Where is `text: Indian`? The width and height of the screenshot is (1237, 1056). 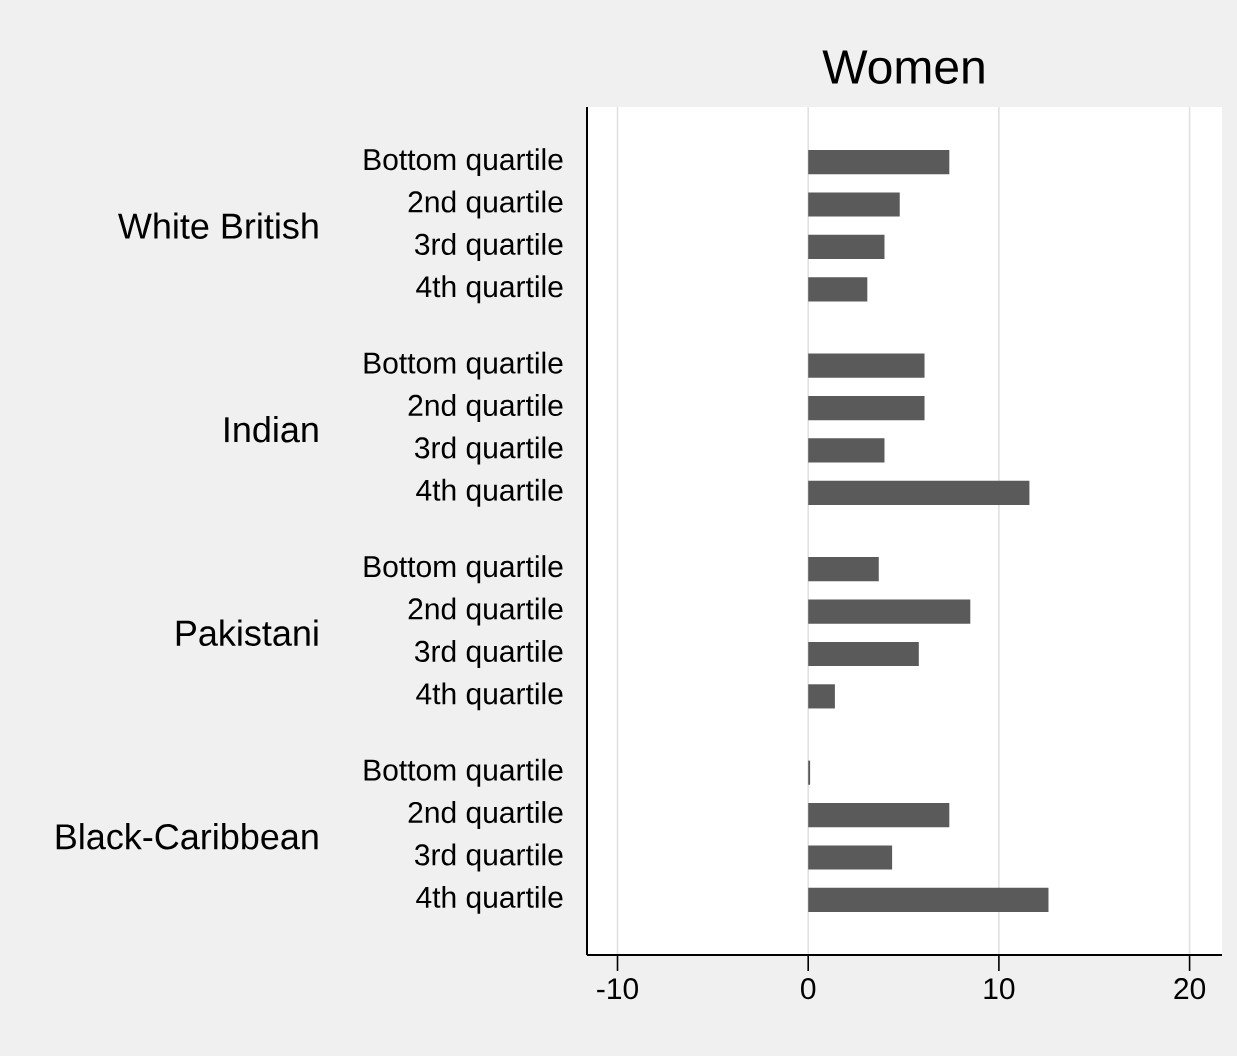
text: Indian is located at coordinates (271, 429).